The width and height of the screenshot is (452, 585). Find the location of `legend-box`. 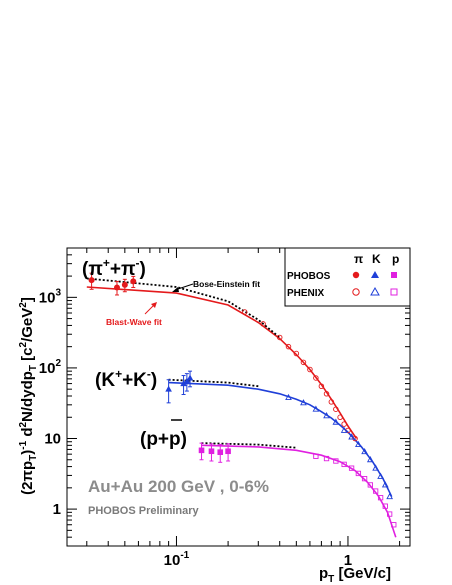

legend-box is located at coordinates (347, 277).